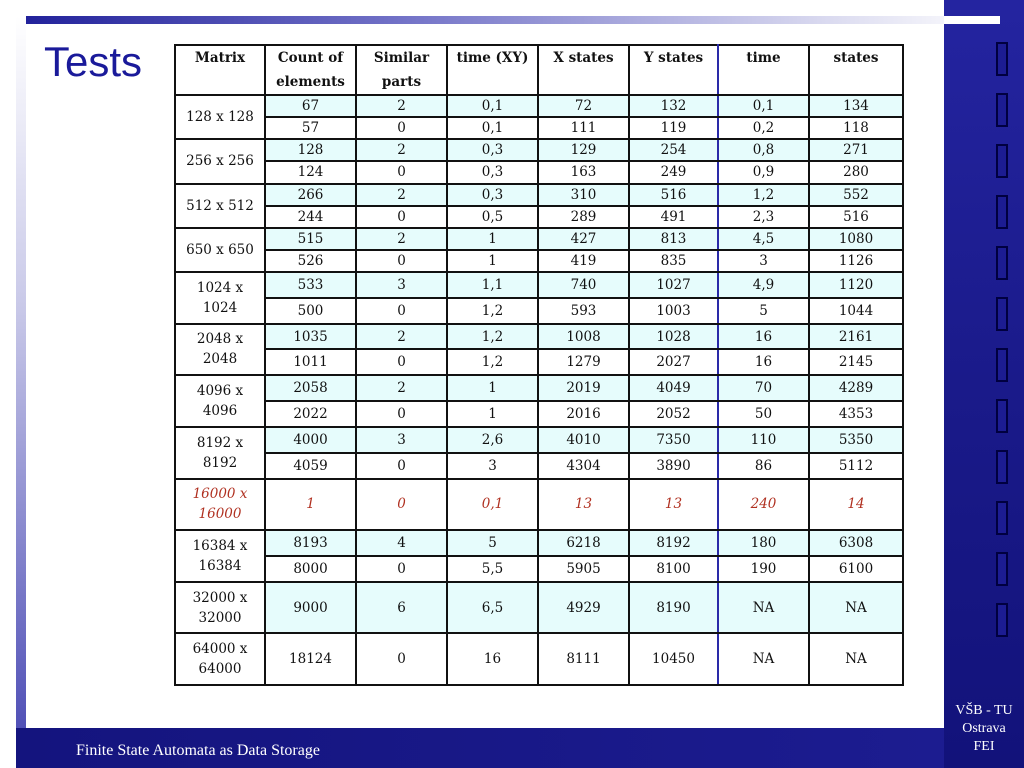  I want to click on column-header-line: time, so click(763, 58).